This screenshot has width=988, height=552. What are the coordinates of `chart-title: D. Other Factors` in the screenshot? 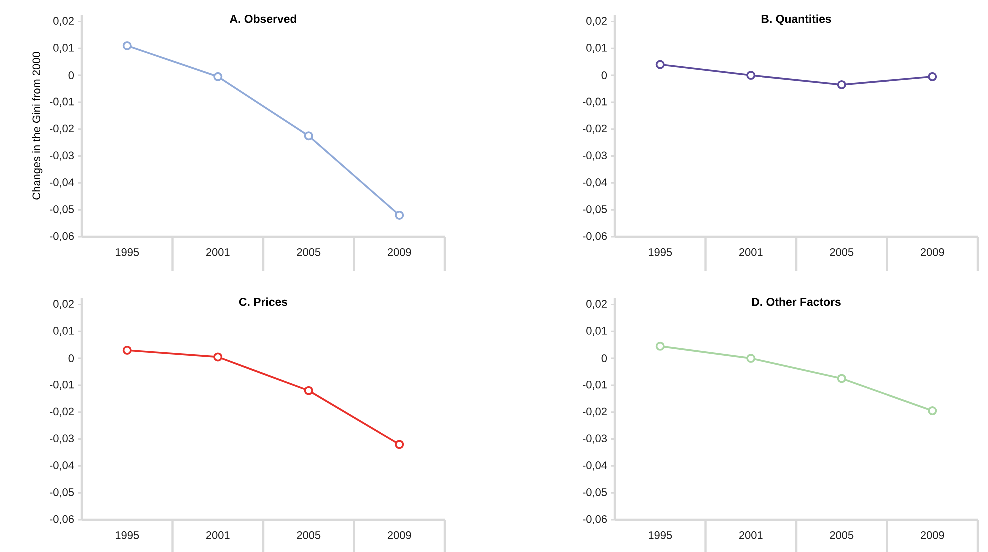 It's located at (796, 302).